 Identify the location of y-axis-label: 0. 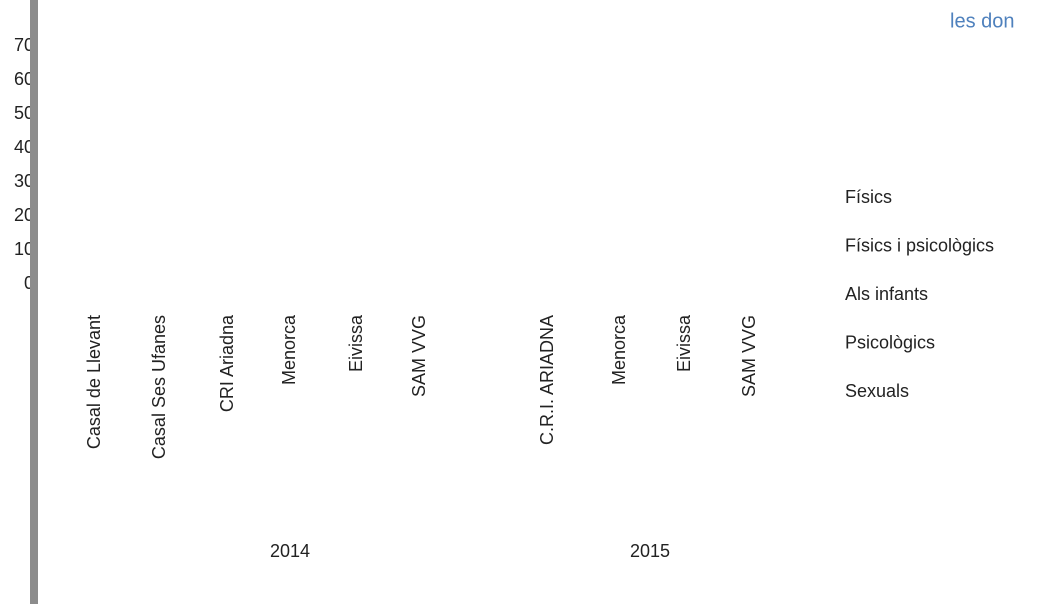
(29, 283).